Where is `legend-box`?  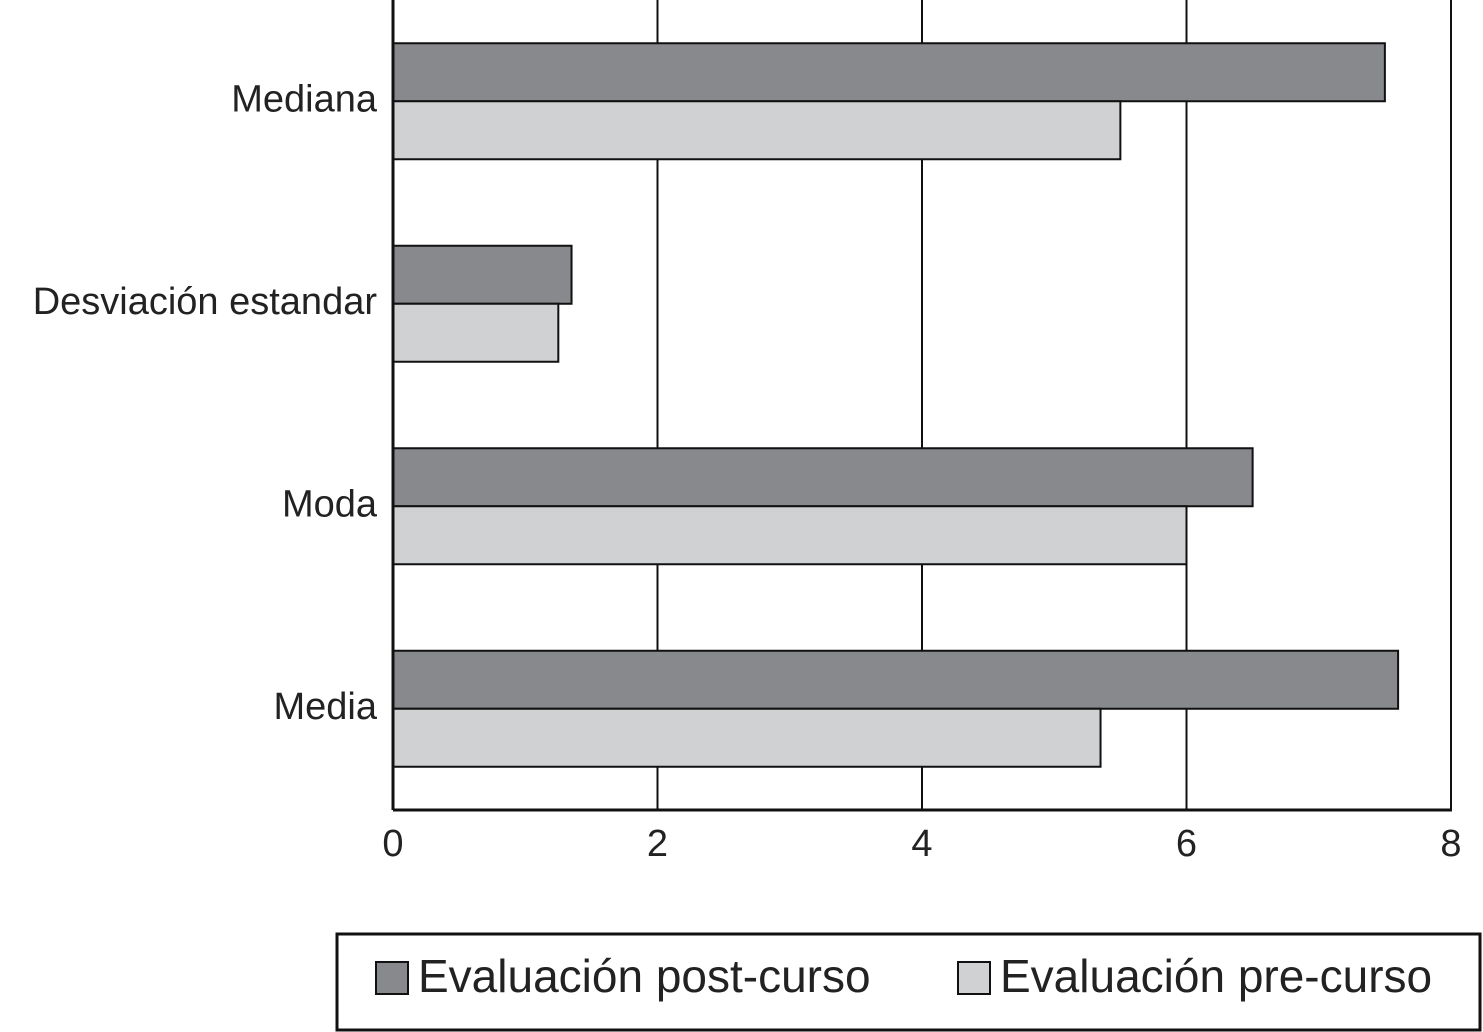
legend-box is located at coordinates (908, 982).